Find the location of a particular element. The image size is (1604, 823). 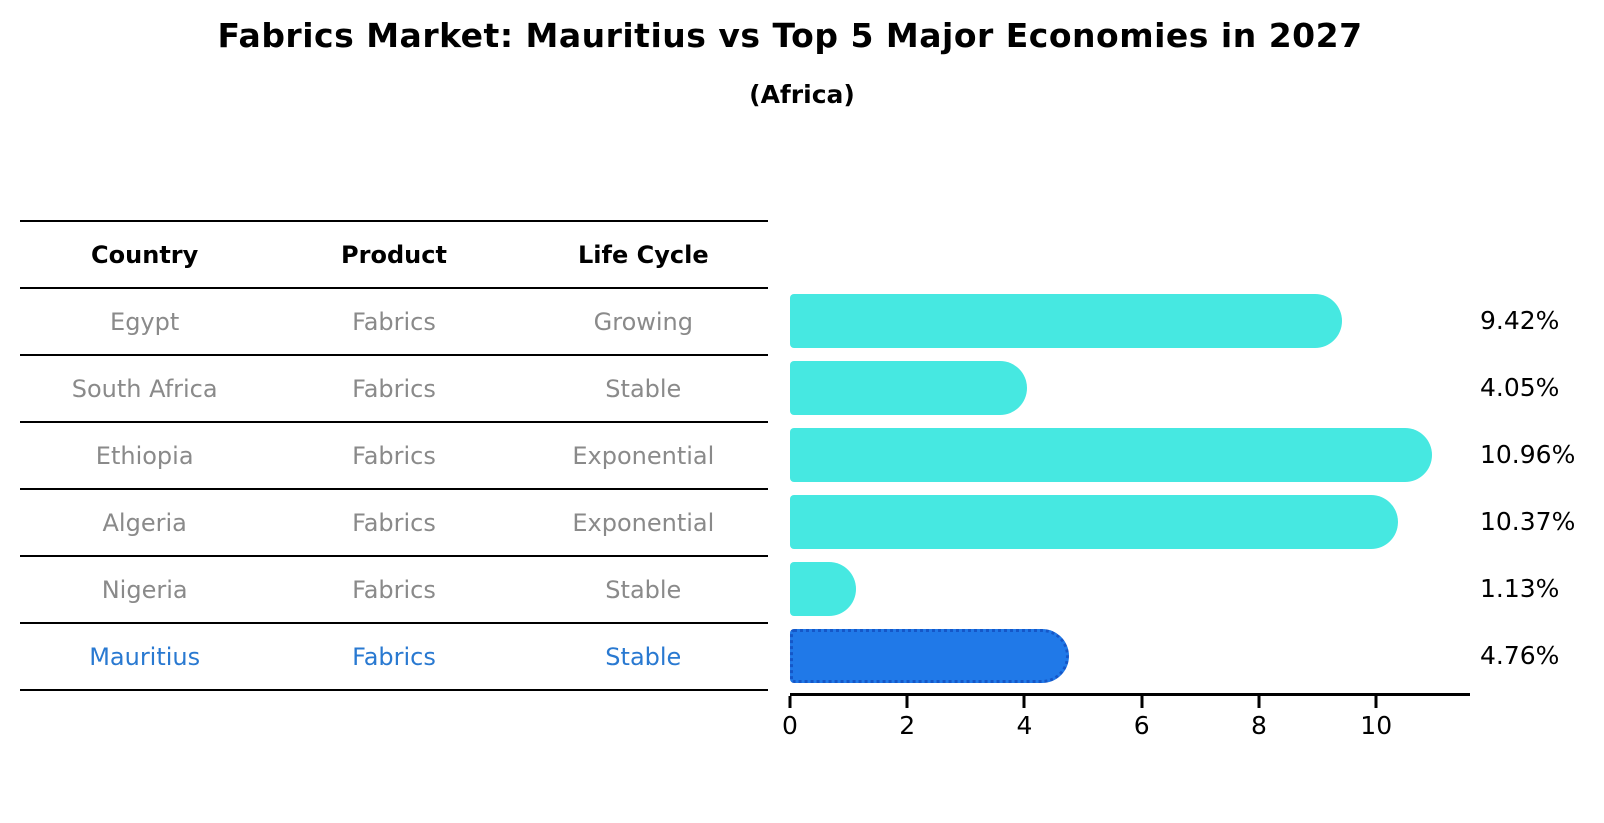

x-axis: 0 2 4 6 8 10 is located at coordinates (1126, 723).